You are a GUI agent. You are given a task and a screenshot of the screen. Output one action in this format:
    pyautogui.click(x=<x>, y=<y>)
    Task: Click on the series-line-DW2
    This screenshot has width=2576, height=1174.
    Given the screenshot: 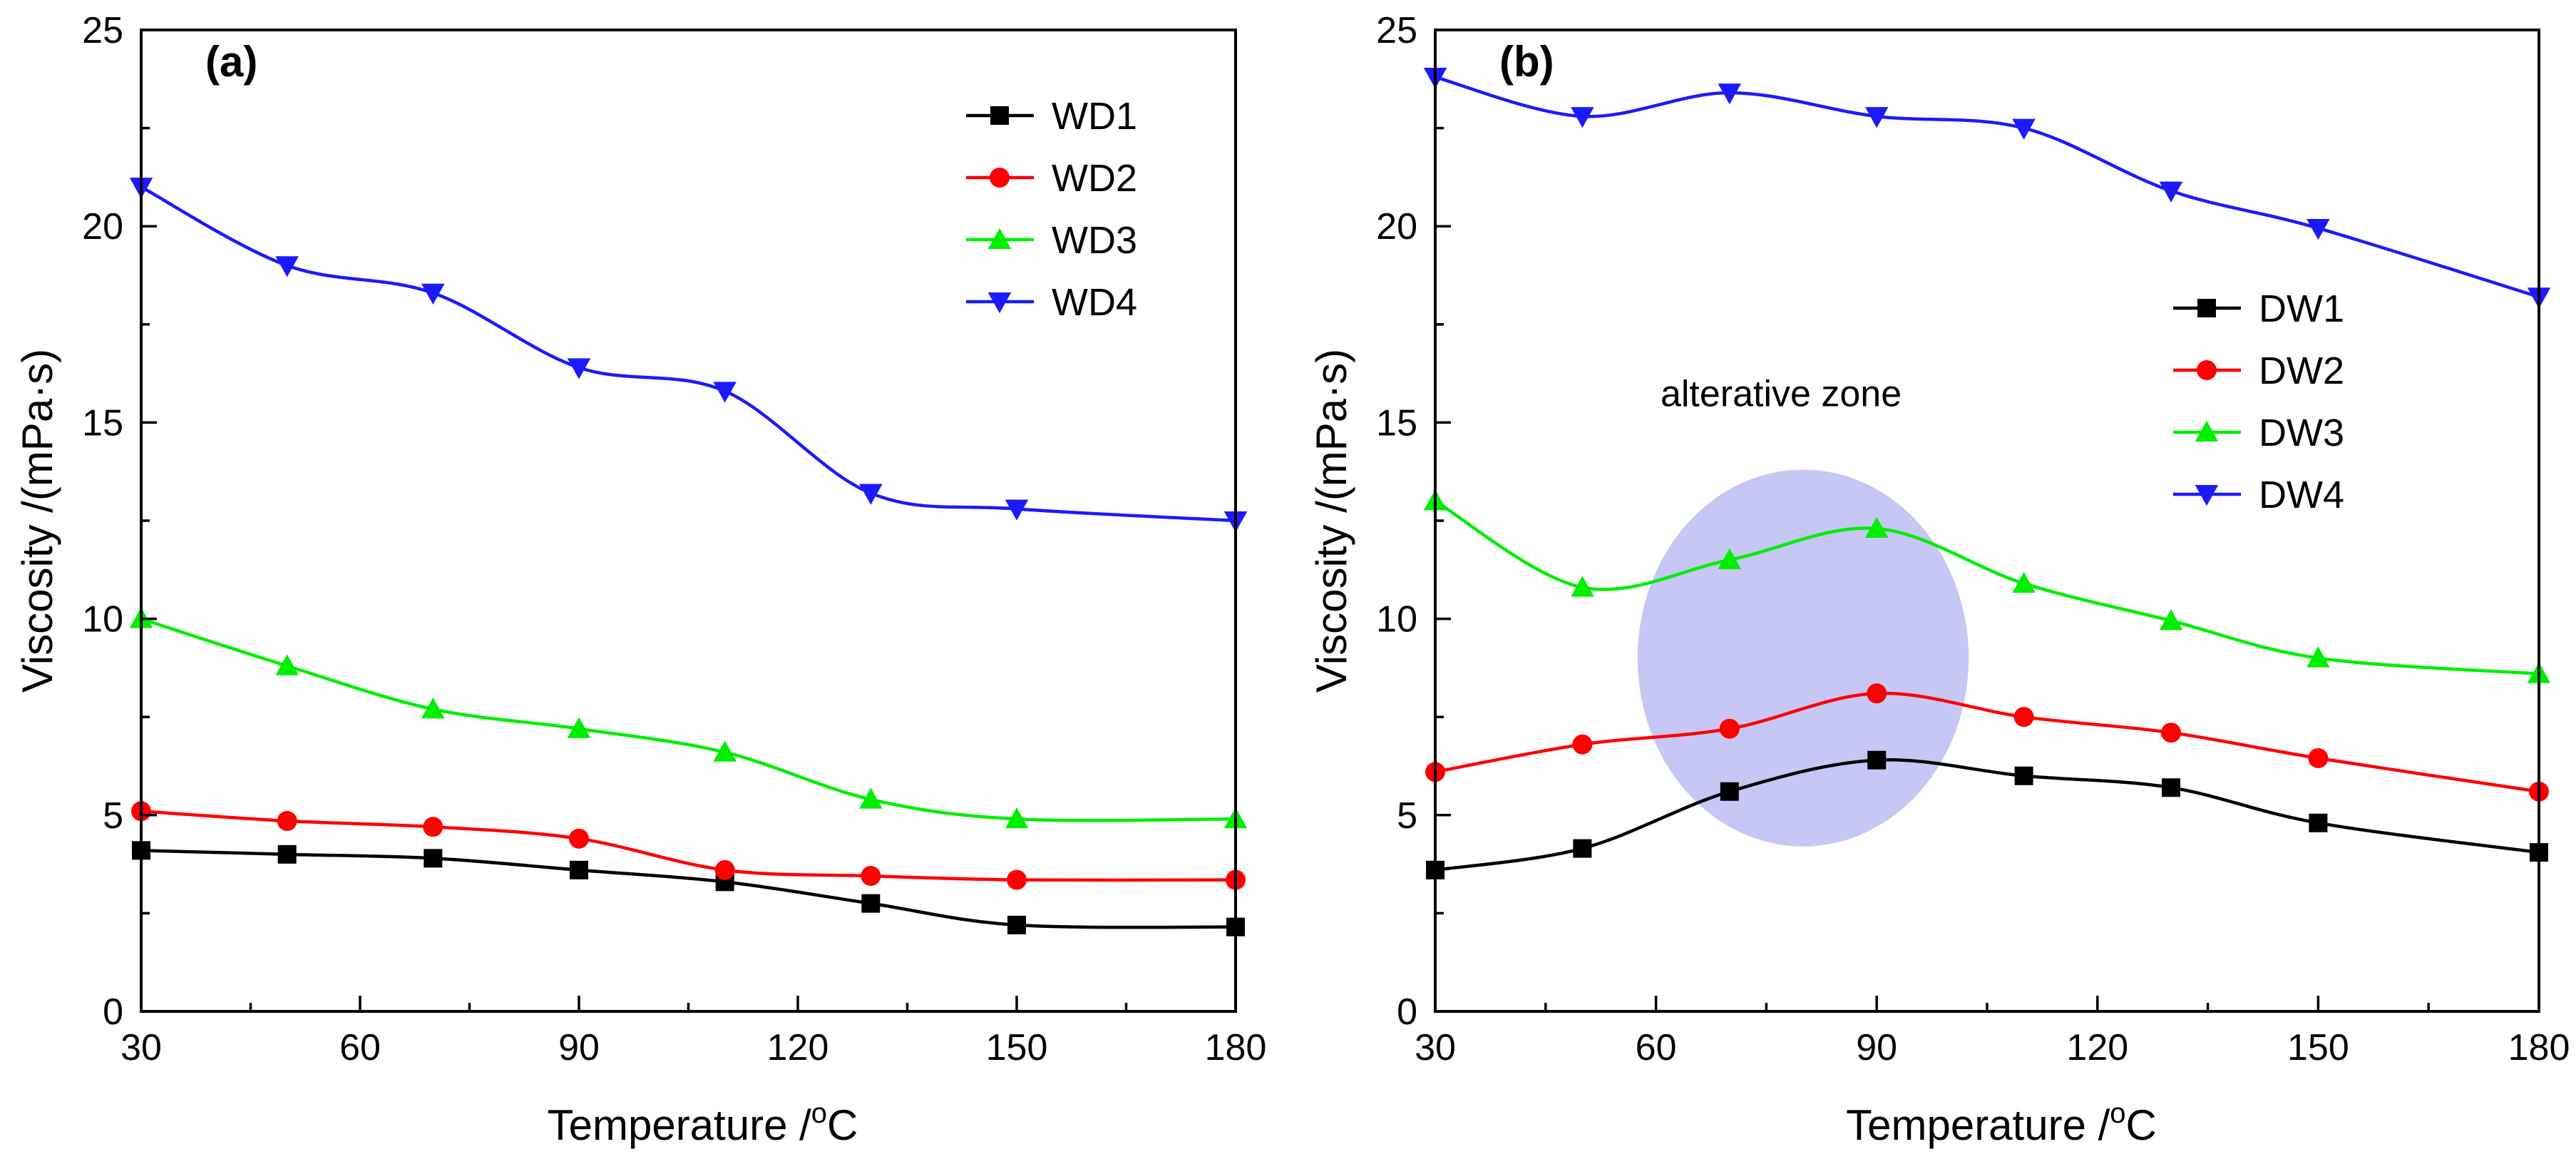 What is the action you would take?
    pyautogui.click(x=1987, y=742)
    